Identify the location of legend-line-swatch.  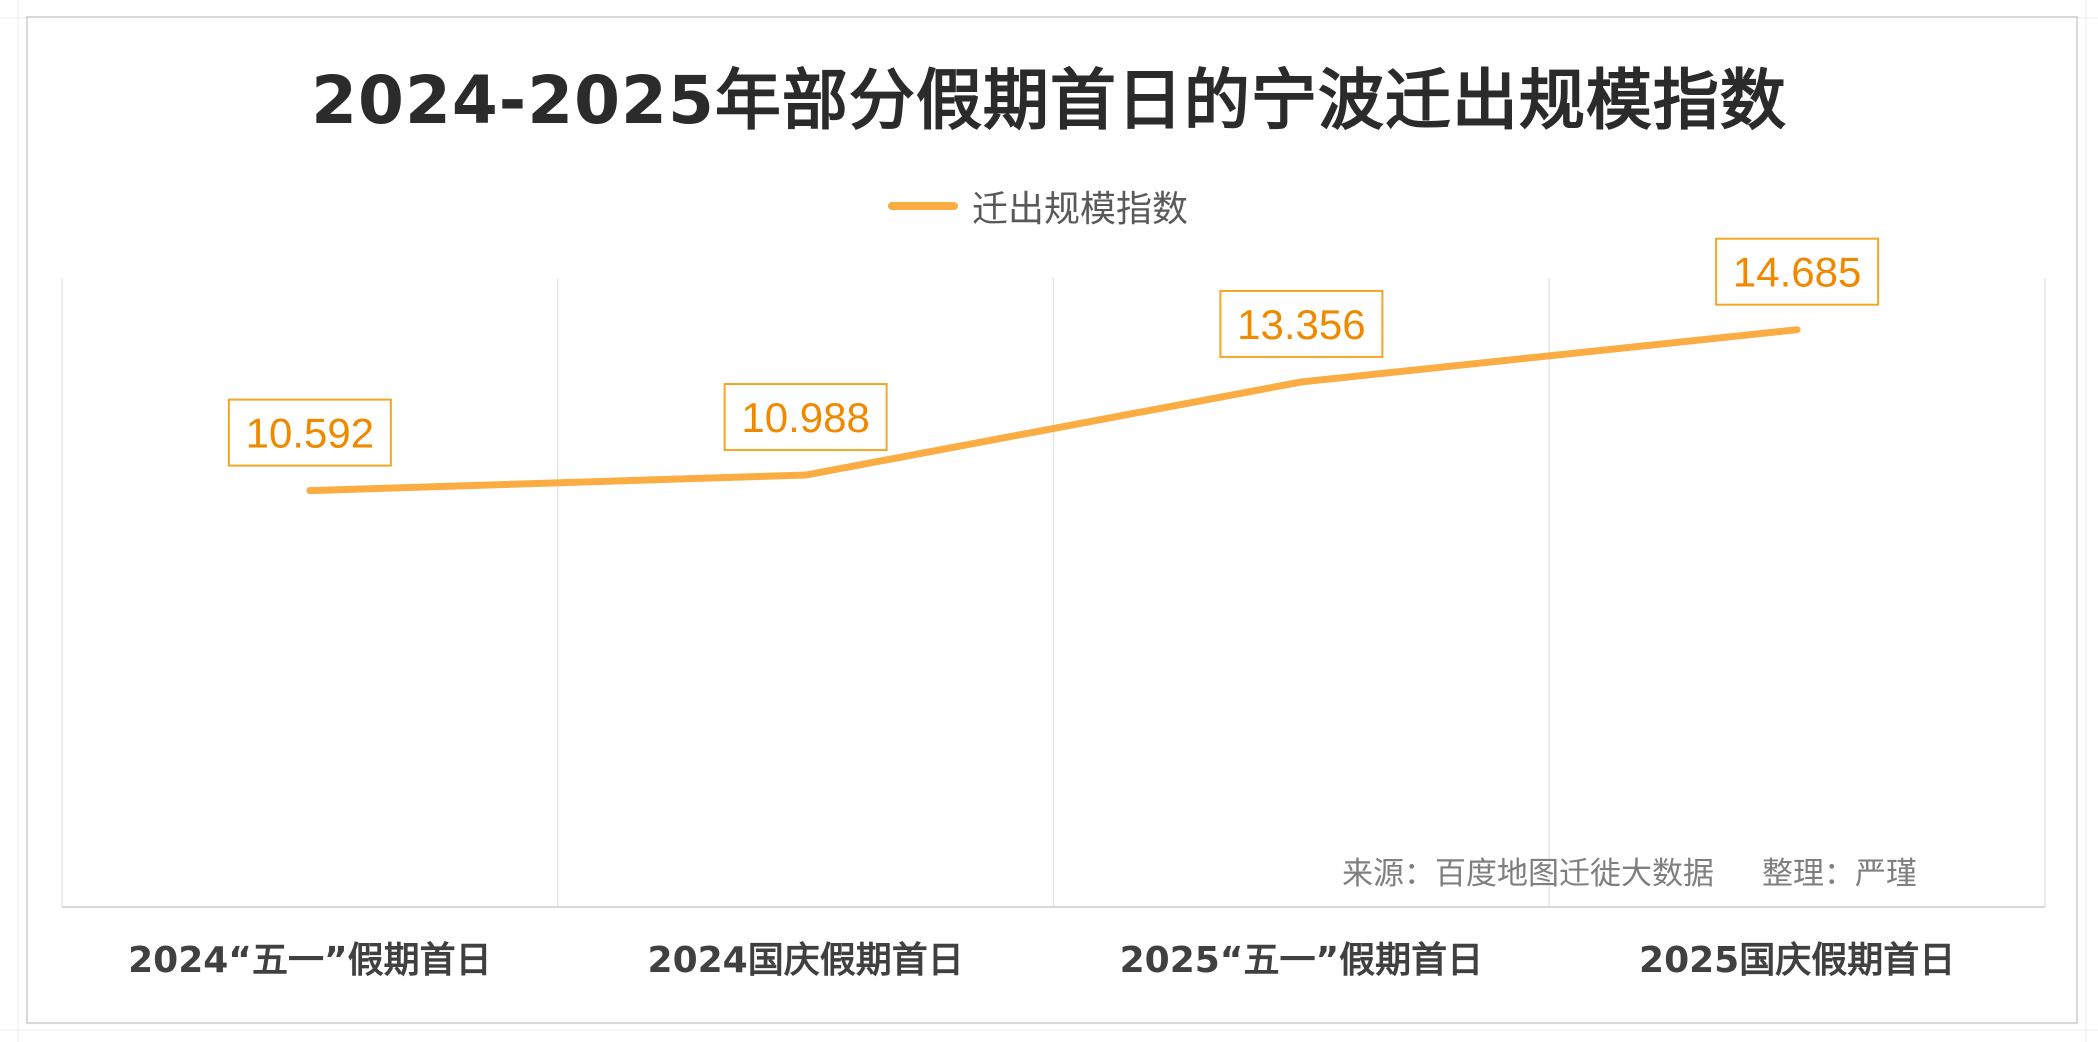
(923, 206).